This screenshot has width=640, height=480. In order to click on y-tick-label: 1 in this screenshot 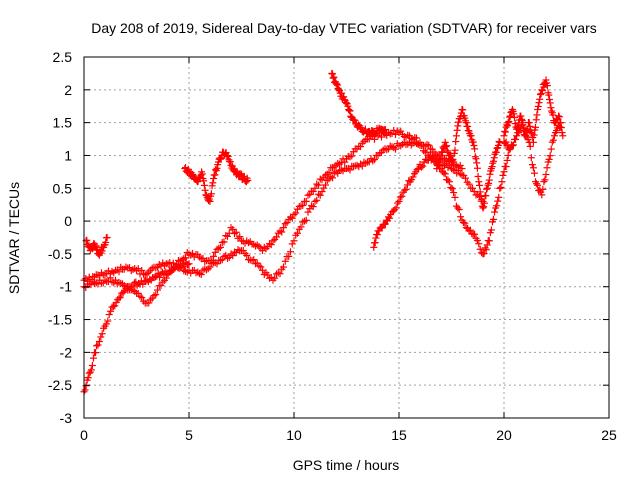, I will do `click(68, 155)`.